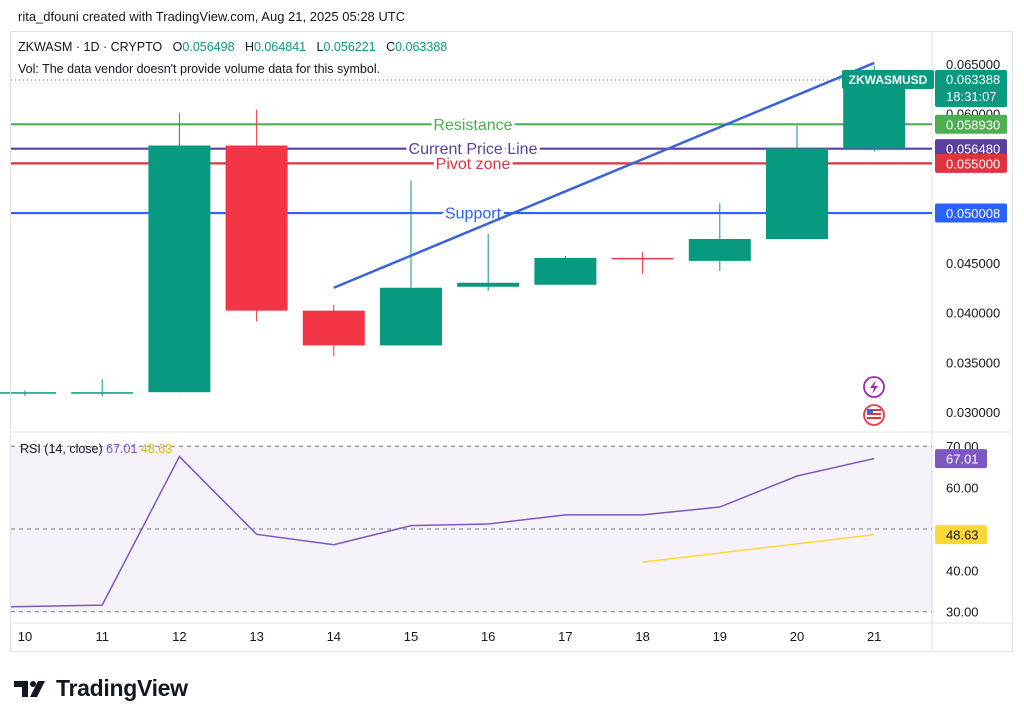 The image size is (1024, 721). What do you see at coordinates (962, 488) in the screenshot?
I see `rsi-tick-label: 60.00` at bounding box center [962, 488].